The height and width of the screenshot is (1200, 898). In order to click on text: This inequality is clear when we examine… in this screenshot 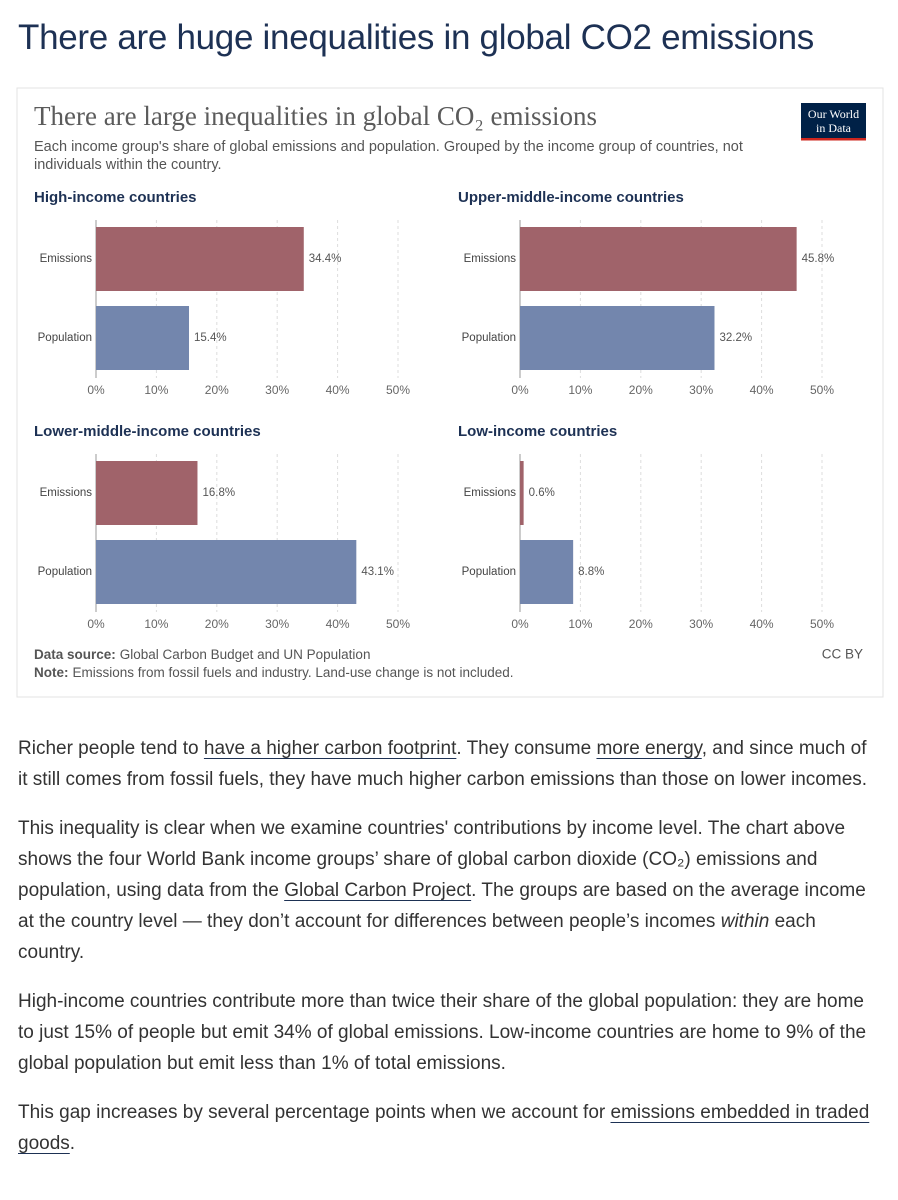, I will do `click(432, 859)`.